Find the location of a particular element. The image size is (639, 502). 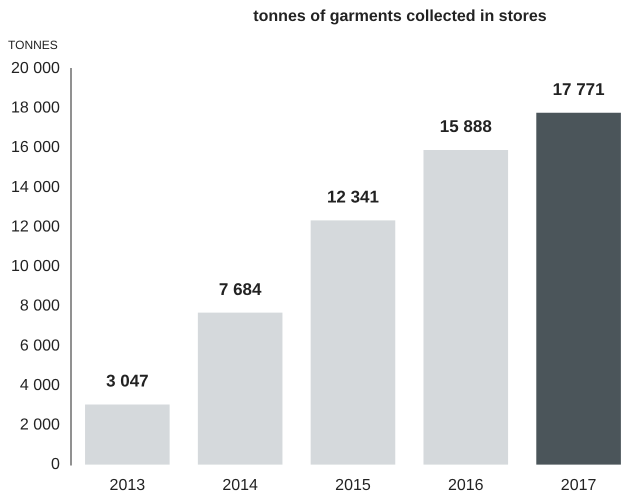

chart-title: tonnes of garments collected in stores is located at coordinates (400, 17).